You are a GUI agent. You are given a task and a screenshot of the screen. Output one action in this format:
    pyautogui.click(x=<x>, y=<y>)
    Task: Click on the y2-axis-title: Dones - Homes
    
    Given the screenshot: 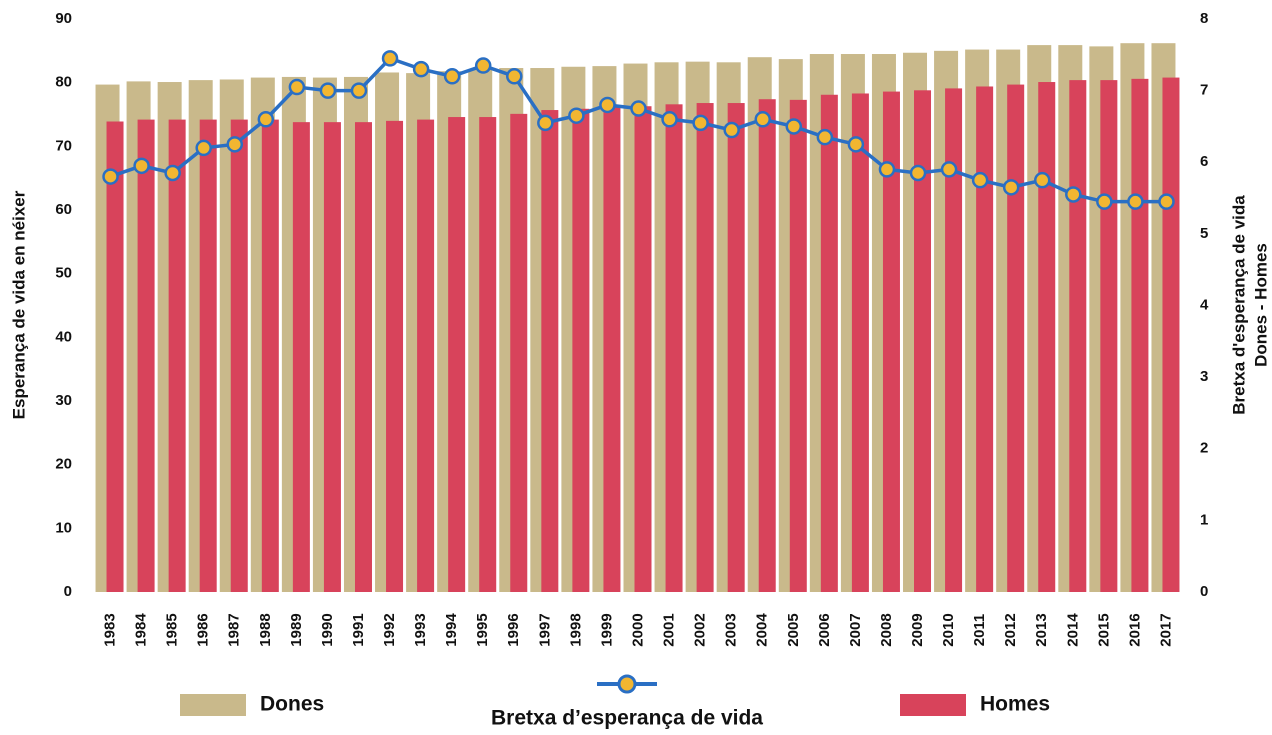 What is the action you would take?
    pyautogui.click(x=1260, y=305)
    